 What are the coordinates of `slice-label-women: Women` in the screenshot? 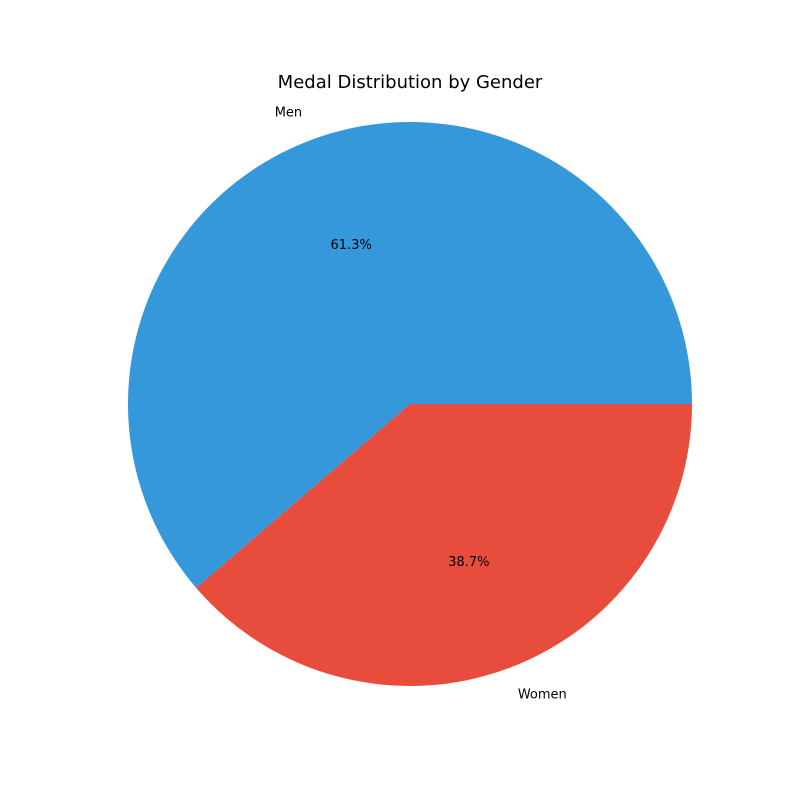 It's located at (542, 694).